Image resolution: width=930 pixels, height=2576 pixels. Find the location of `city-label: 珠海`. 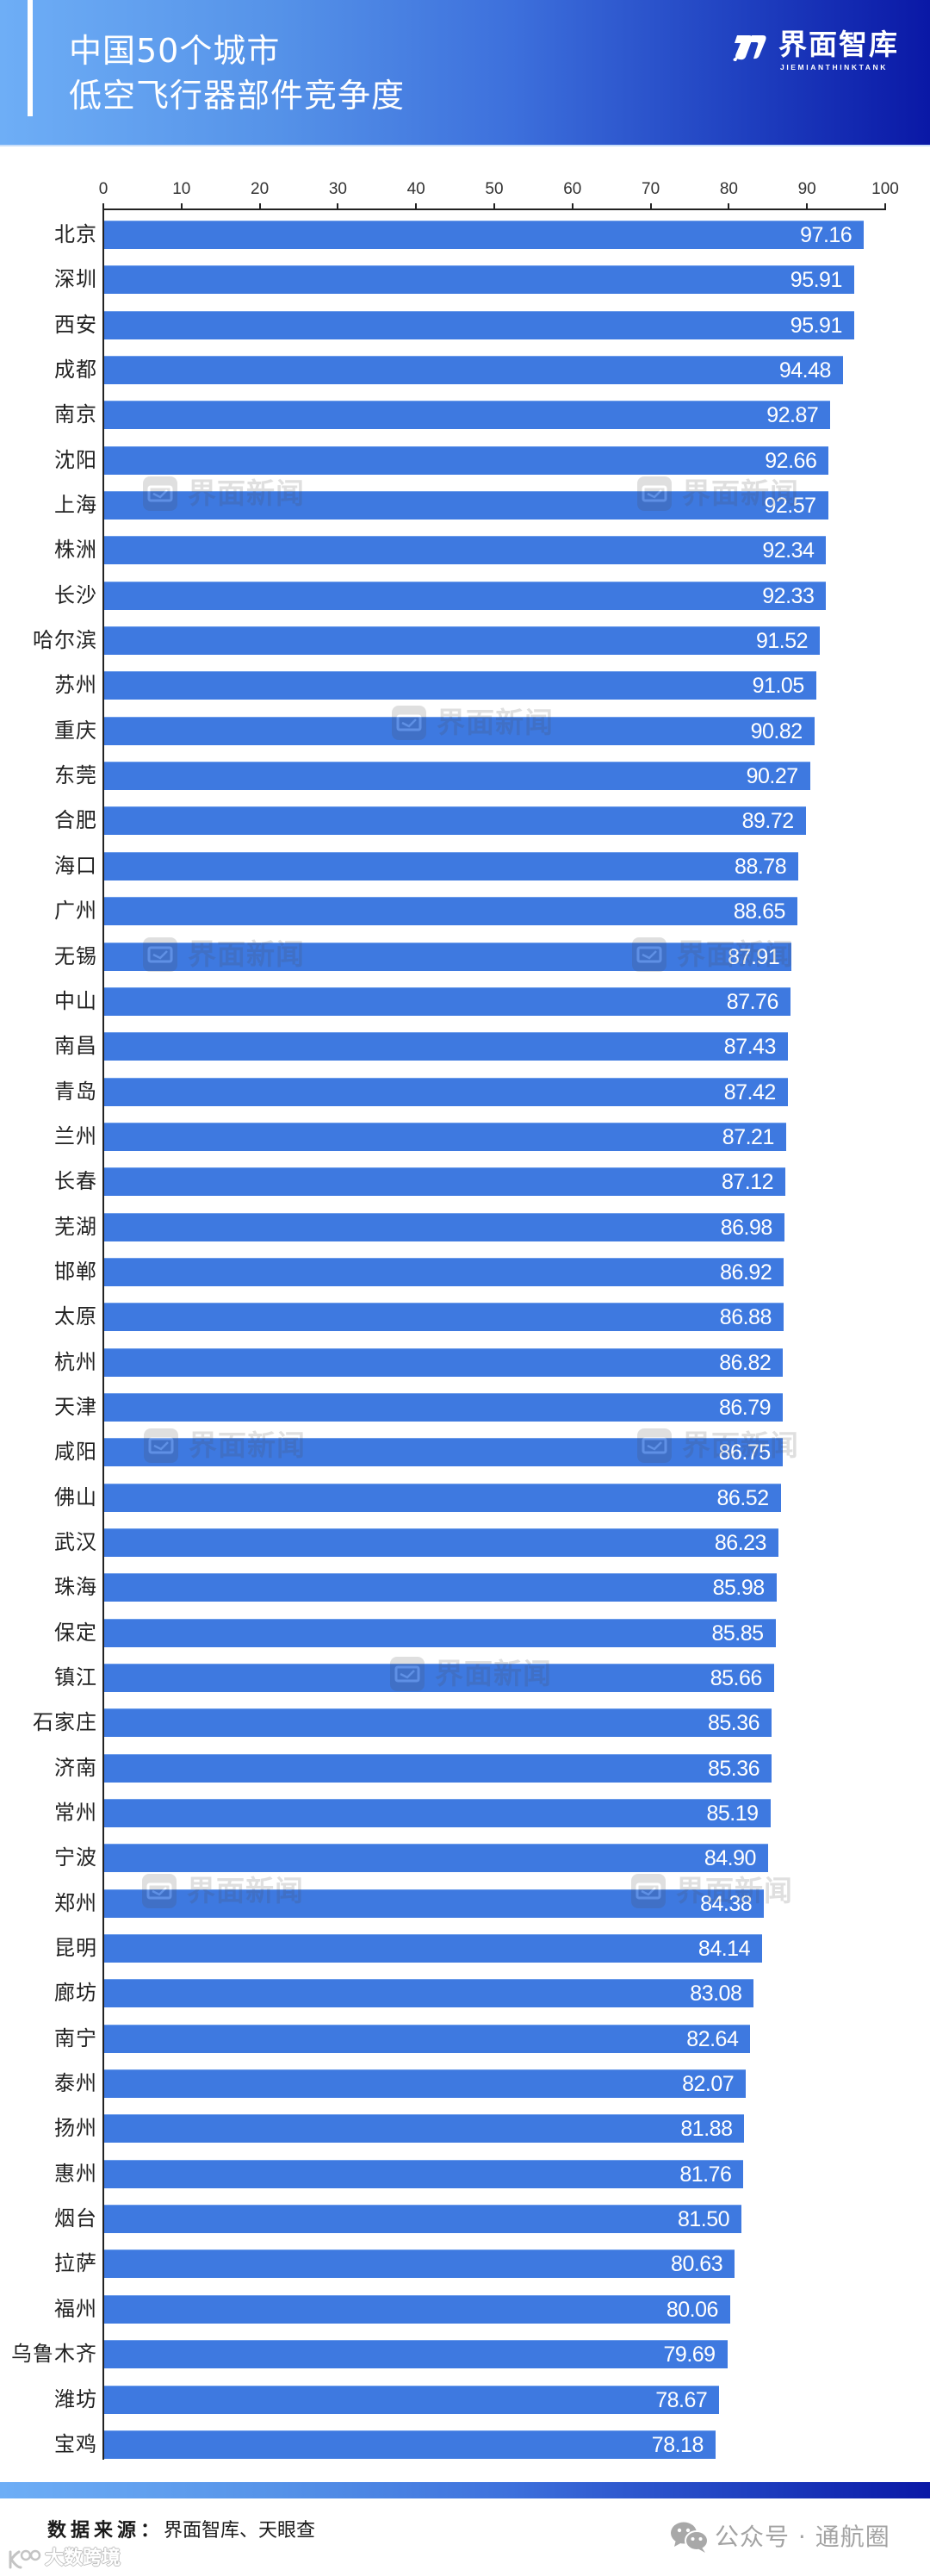

city-label: 珠海 is located at coordinates (76, 1588).